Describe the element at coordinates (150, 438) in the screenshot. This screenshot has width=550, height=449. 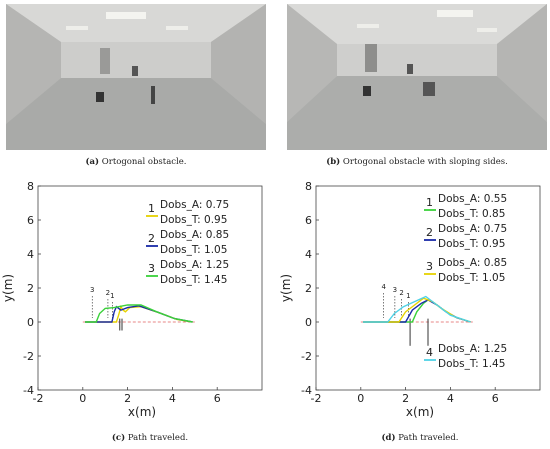
I see `caption-c: (c) Path traveled.` at that location.